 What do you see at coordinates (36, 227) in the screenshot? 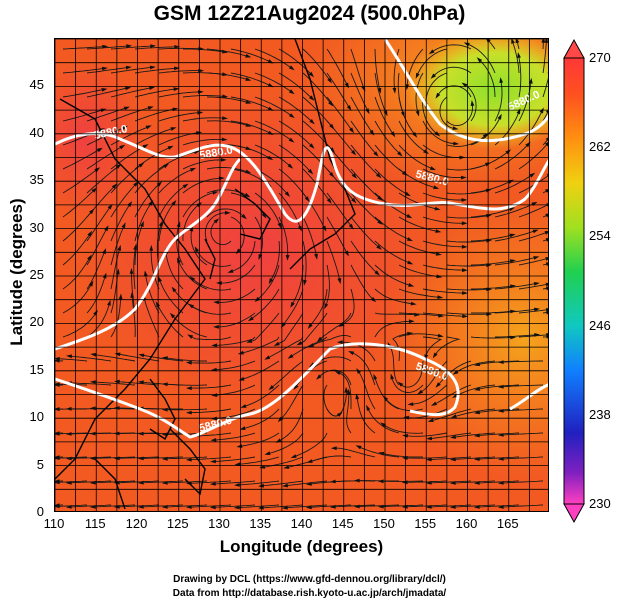
I see `y-tick-label: 30` at bounding box center [36, 227].